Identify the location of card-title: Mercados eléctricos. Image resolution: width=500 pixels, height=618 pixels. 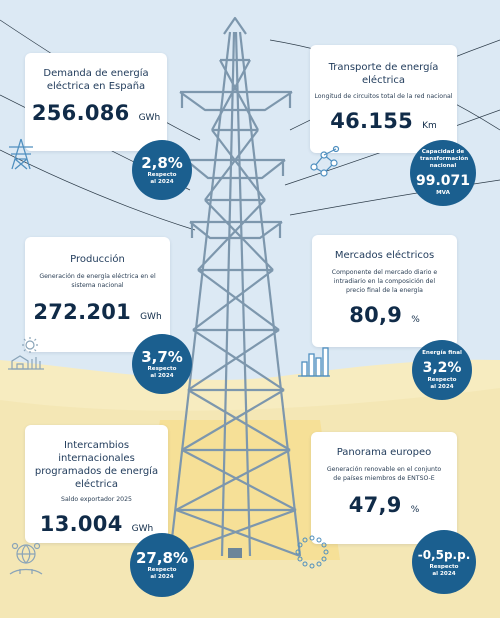
(384, 255).